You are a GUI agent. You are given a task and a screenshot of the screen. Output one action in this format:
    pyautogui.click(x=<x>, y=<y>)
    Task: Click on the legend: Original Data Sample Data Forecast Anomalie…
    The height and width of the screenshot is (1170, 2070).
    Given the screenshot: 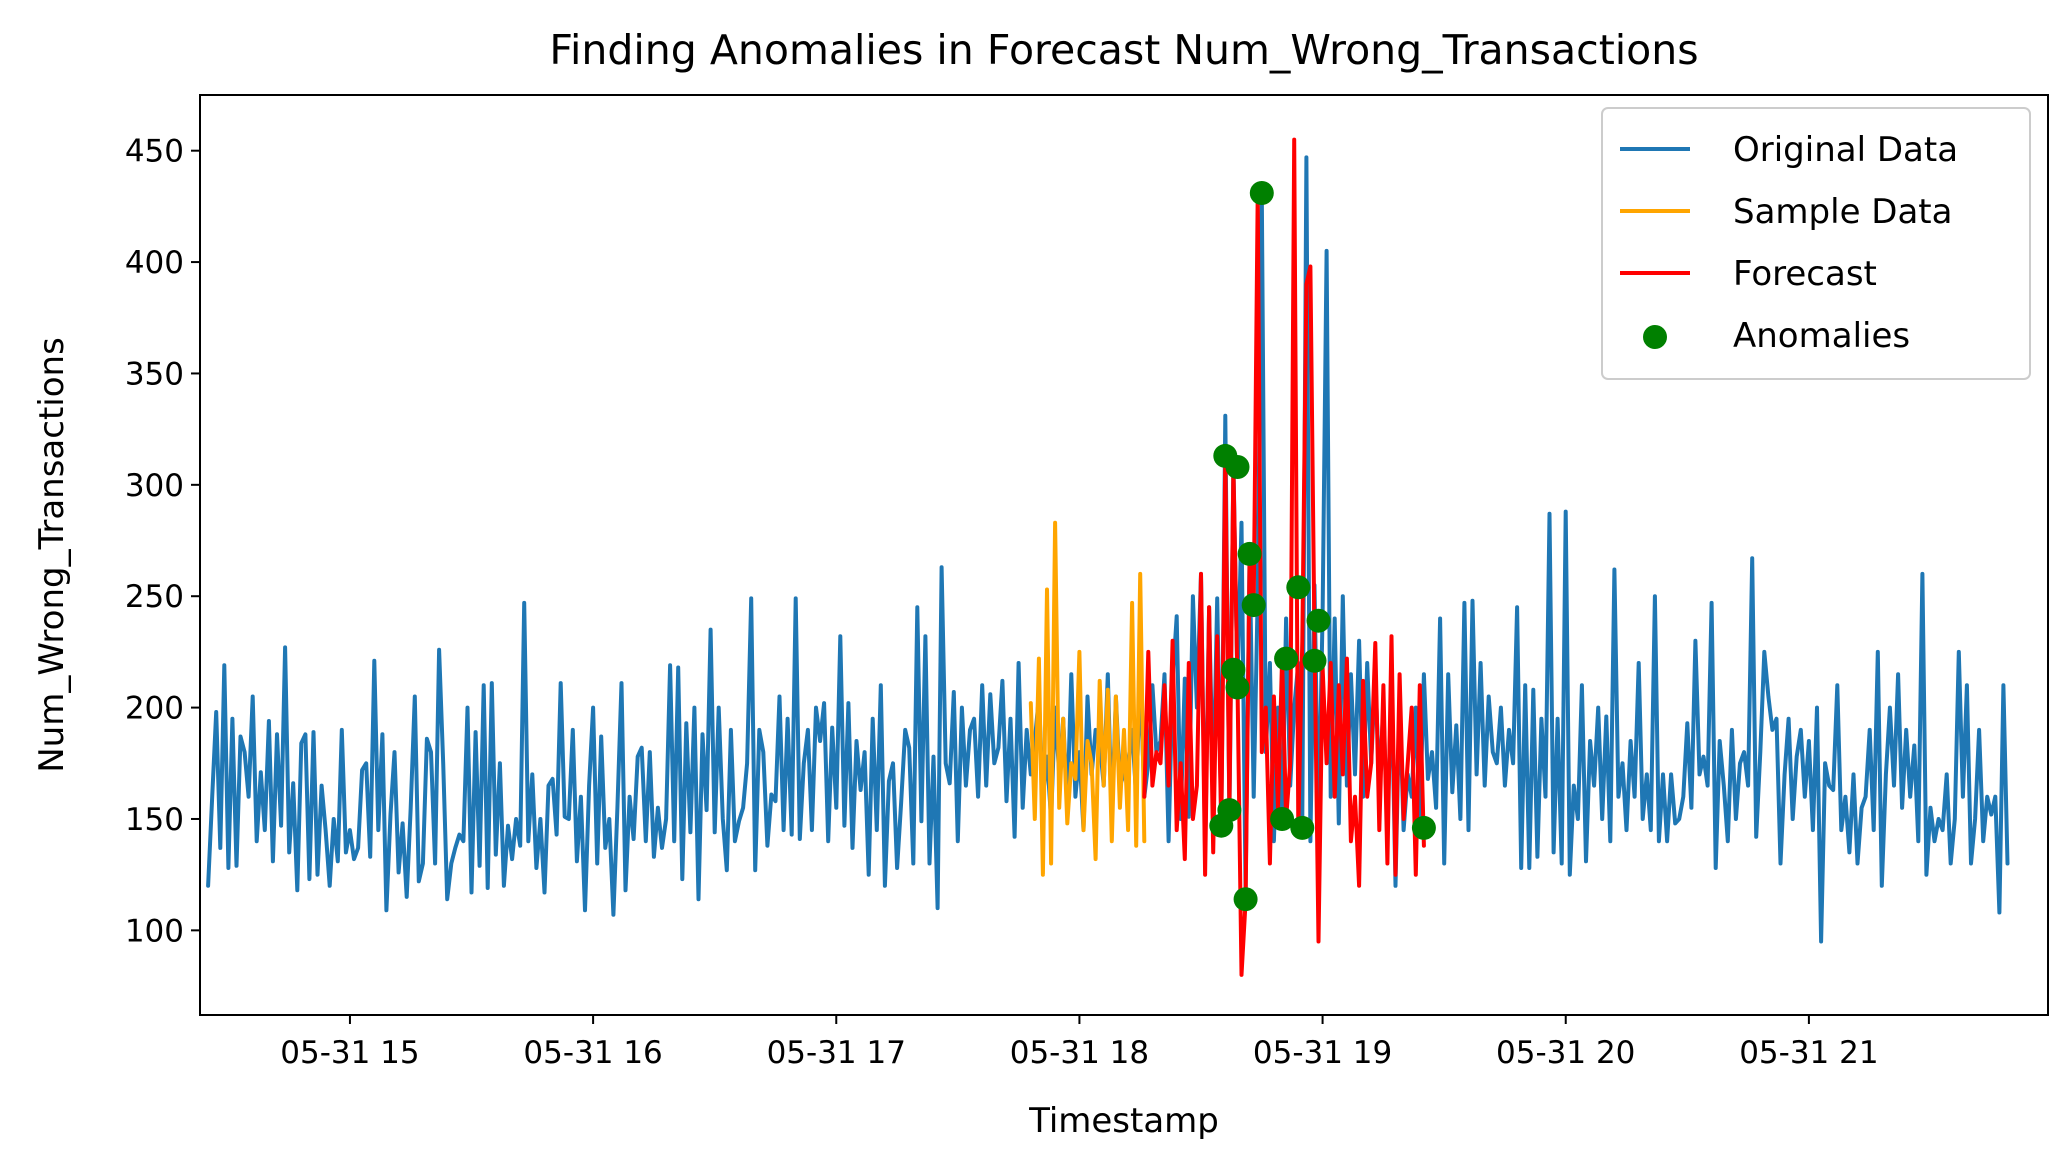 What is the action you would take?
    pyautogui.click(x=1816, y=243)
    